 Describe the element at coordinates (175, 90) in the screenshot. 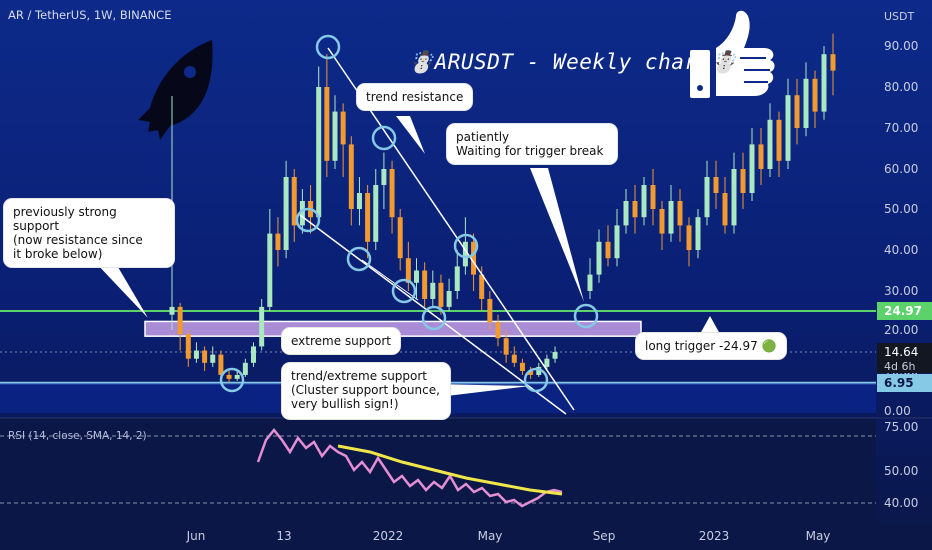

I see `rocket-icon` at that location.